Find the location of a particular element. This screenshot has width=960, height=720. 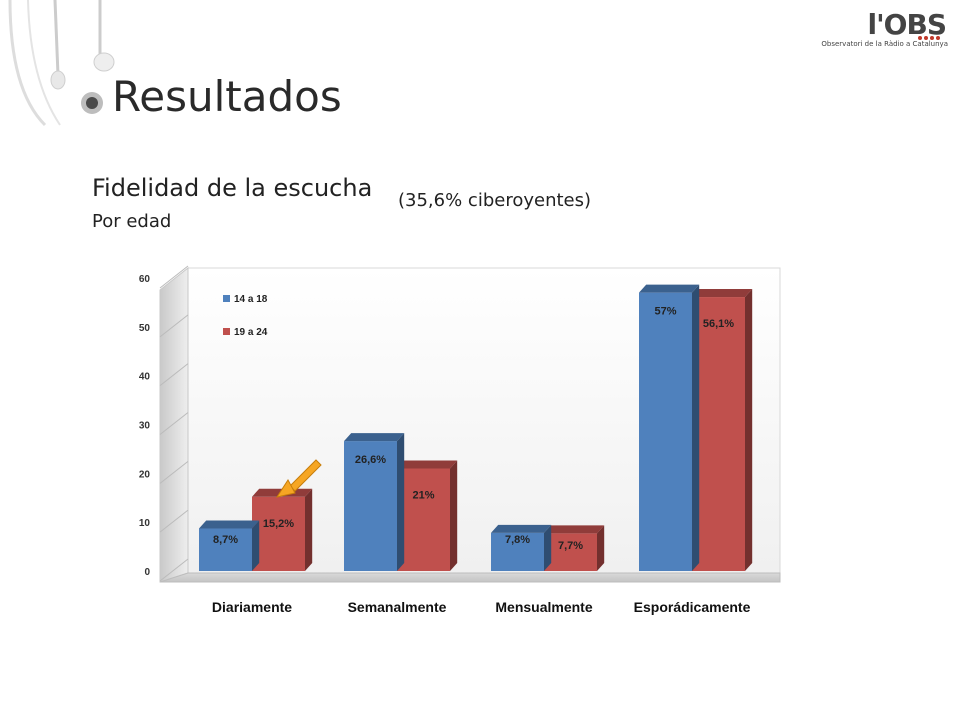

subtitle-note: (35,6% ciberoyentes) is located at coordinates (495, 200).